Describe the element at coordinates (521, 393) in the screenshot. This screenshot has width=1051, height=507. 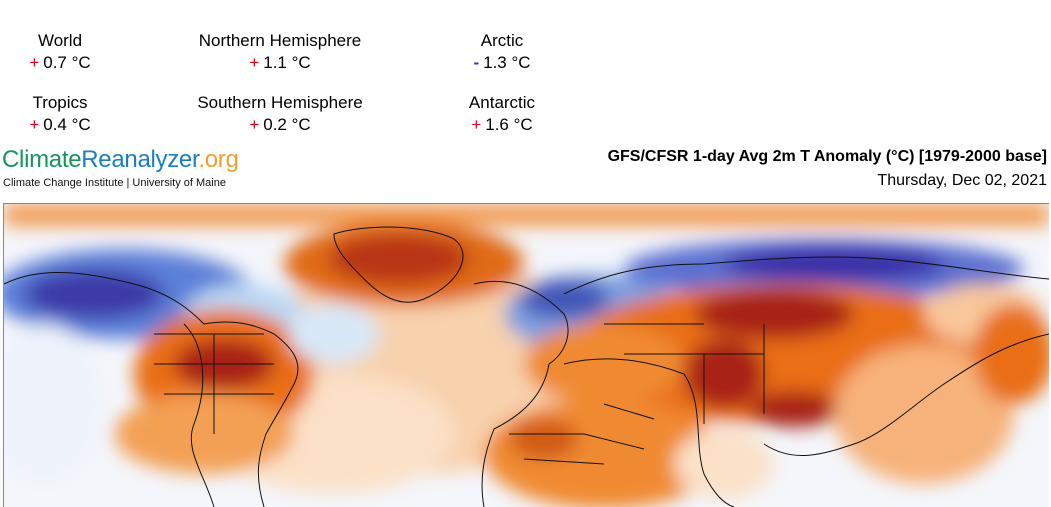
I see `europe-africa-coast` at that location.